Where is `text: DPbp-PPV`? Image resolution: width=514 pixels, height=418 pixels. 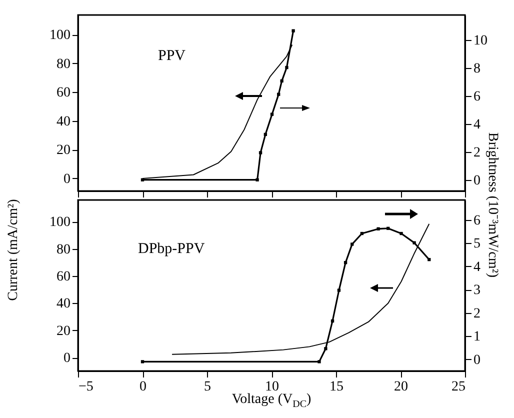
text: DPbp-PPV is located at coordinates (171, 249).